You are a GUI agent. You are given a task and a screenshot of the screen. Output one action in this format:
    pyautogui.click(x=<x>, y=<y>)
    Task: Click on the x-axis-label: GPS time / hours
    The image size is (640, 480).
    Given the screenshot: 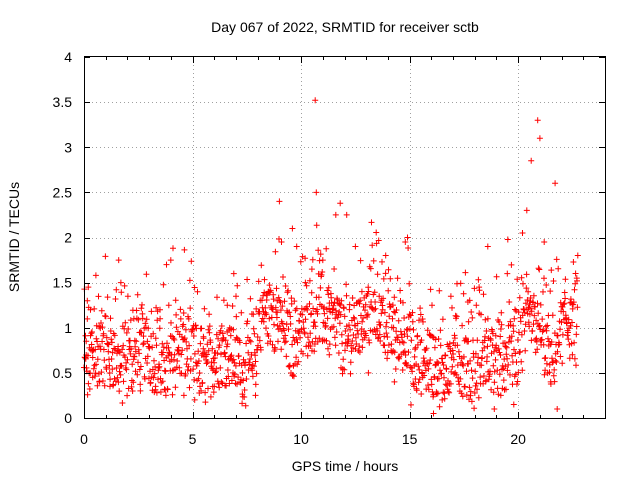 What is the action you would take?
    pyautogui.click(x=345, y=466)
    